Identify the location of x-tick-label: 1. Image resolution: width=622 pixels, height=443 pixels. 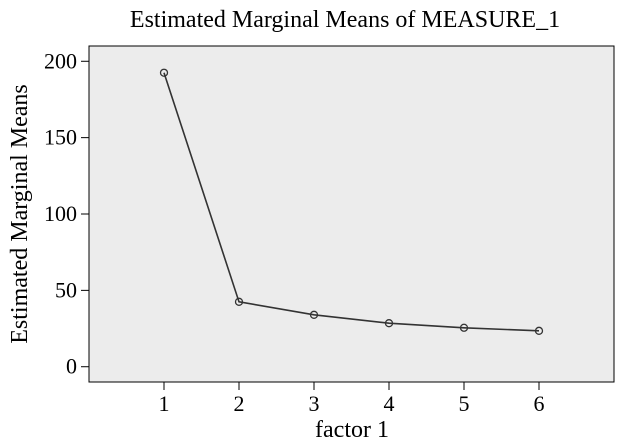
(164, 403).